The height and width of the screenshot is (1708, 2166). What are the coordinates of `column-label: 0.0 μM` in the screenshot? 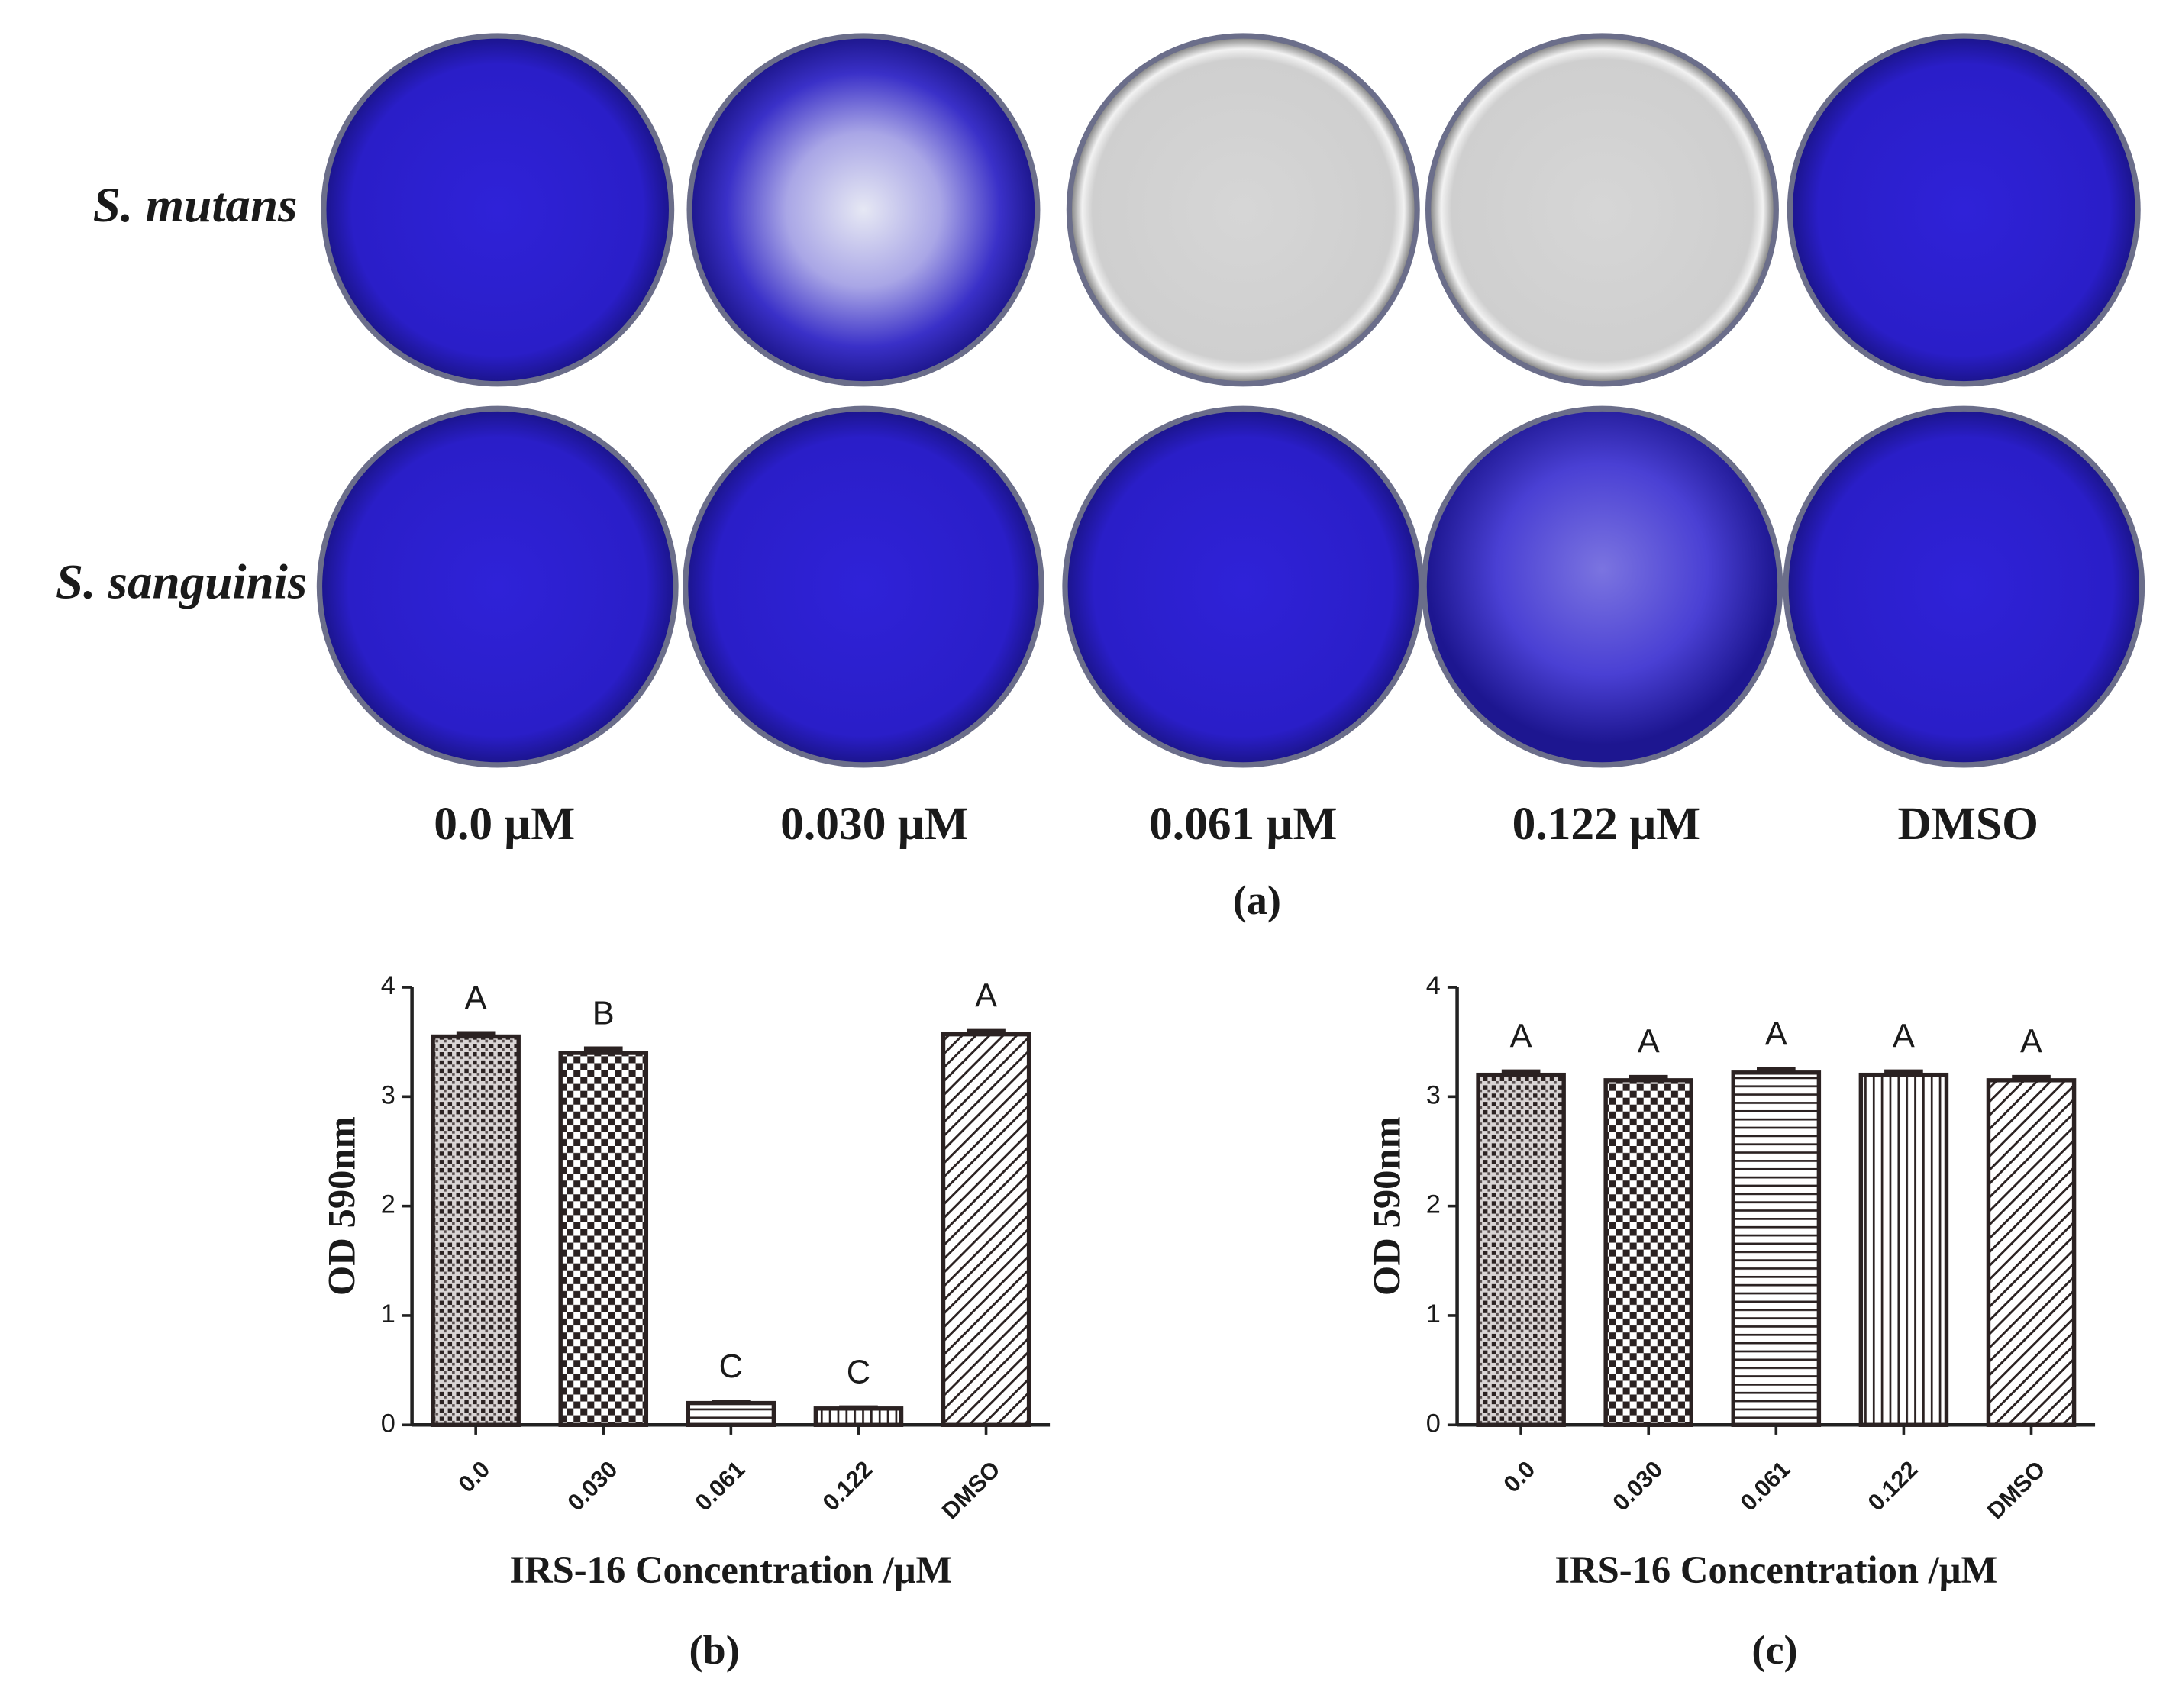 It's located at (504, 824).